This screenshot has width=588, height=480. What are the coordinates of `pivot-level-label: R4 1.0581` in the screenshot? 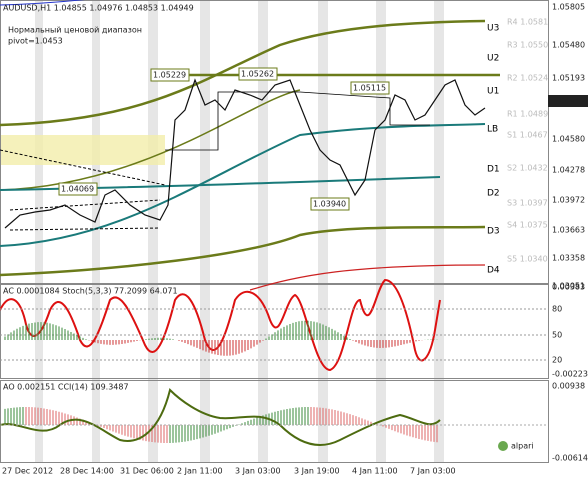 It's located at (527, 22).